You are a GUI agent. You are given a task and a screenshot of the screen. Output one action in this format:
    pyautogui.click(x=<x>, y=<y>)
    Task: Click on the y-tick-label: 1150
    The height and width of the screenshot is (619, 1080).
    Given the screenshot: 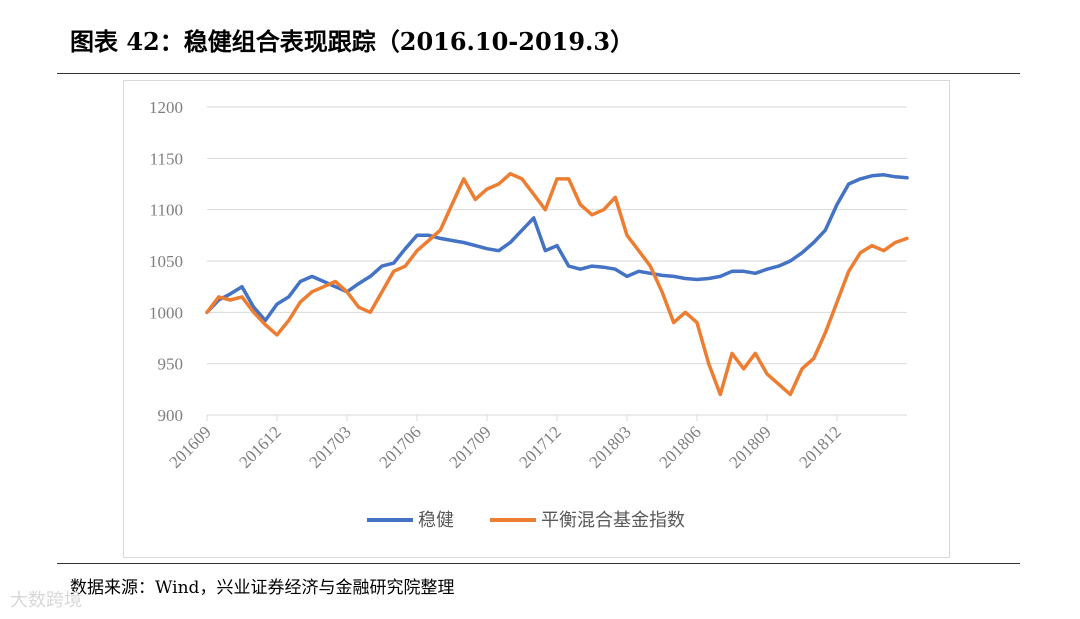 What is the action you would take?
    pyautogui.click(x=166, y=158)
    